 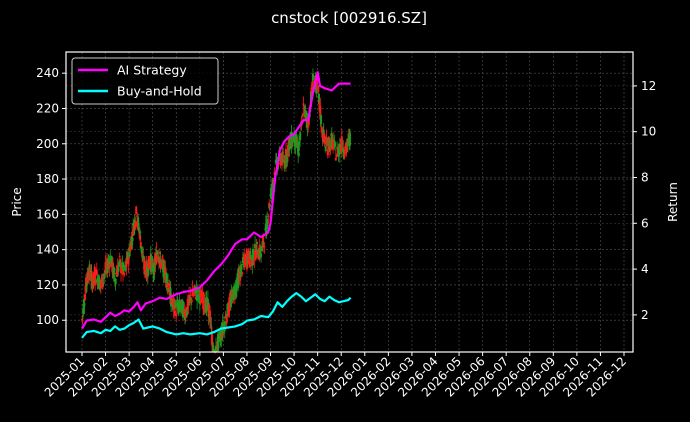 What do you see at coordinates (648, 86) in the screenshot?
I see `y2-tick-label: 12` at bounding box center [648, 86].